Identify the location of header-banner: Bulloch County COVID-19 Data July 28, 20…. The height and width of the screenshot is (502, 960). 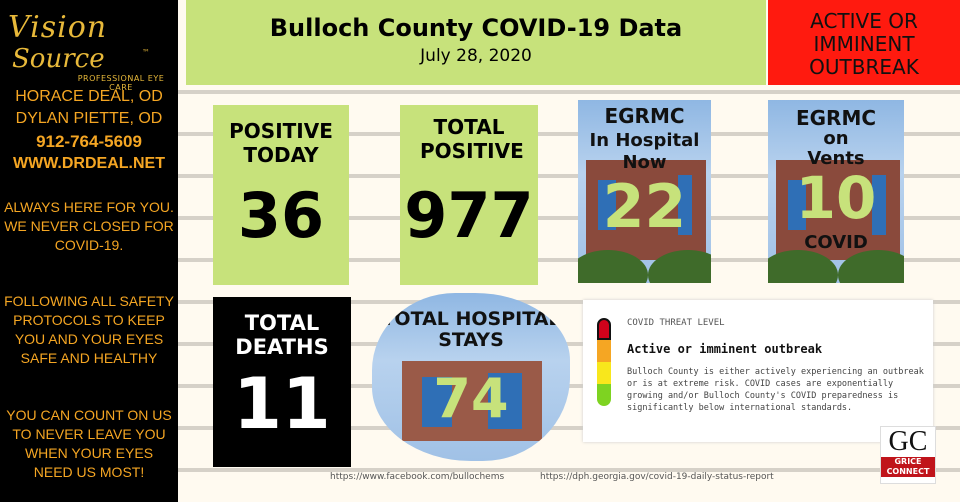
(476, 42).